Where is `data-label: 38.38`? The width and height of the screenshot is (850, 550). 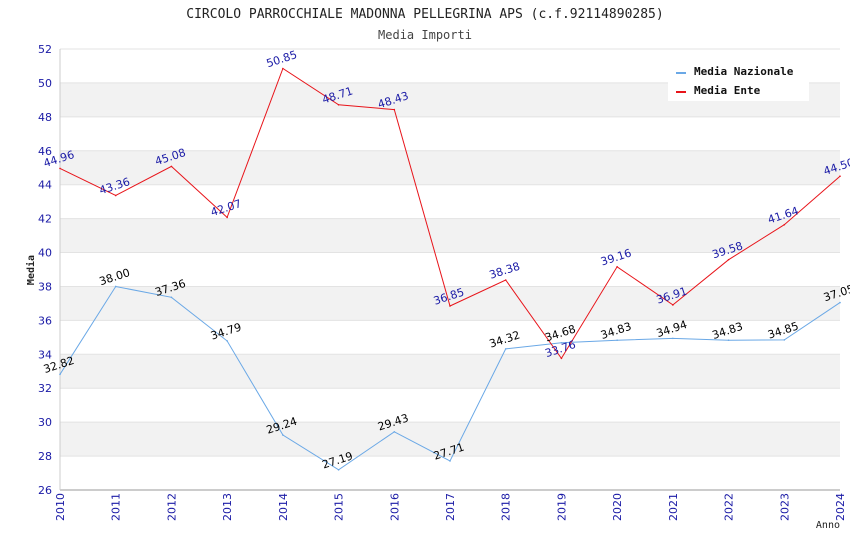 data-label: 38.38 is located at coordinates (505, 271).